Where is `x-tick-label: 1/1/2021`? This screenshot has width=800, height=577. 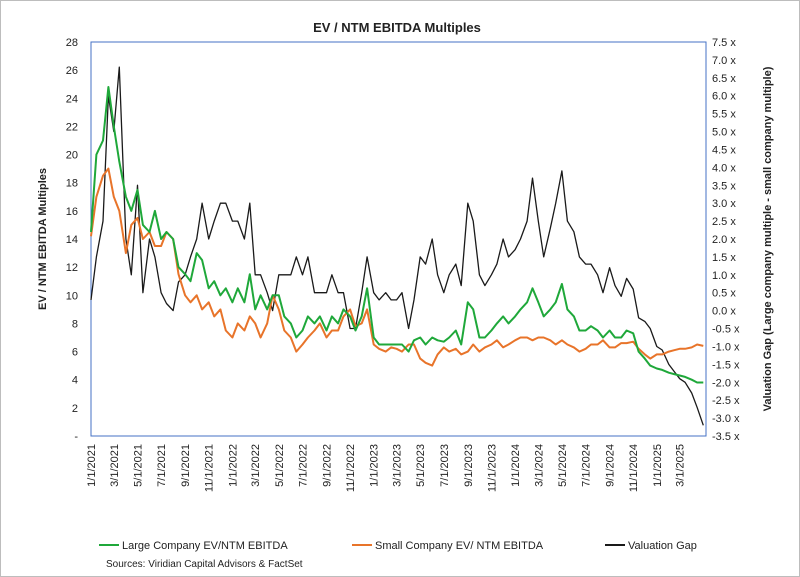
x-tick-label: 1/1/2021 is located at coordinates (92, 465).